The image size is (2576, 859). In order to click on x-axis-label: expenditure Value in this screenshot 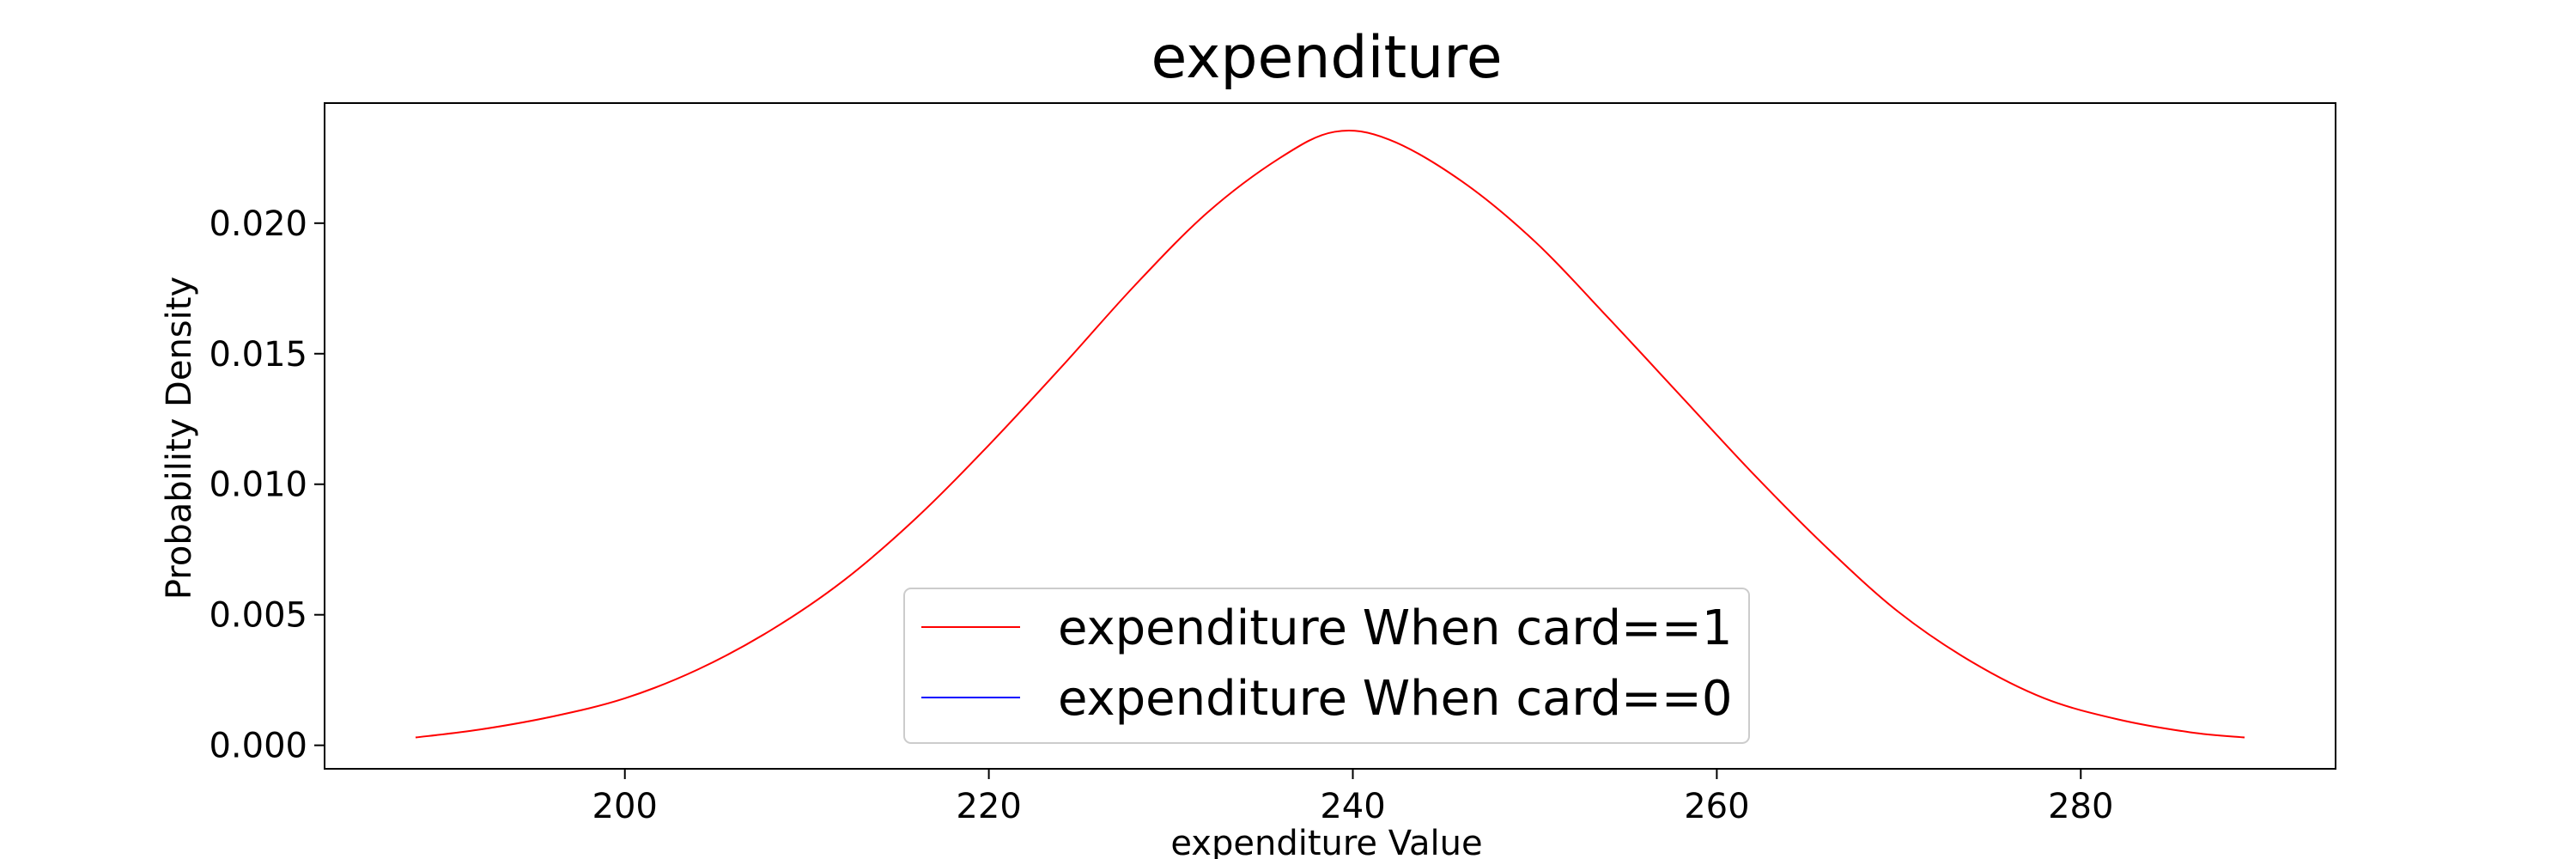, I will do `click(1326, 842)`.